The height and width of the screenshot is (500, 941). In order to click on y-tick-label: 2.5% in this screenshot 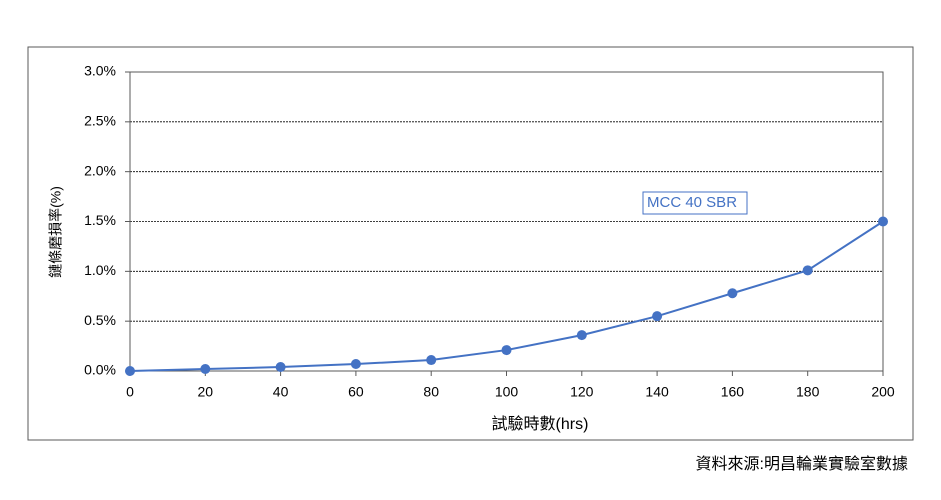, I will do `click(100, 121)`.